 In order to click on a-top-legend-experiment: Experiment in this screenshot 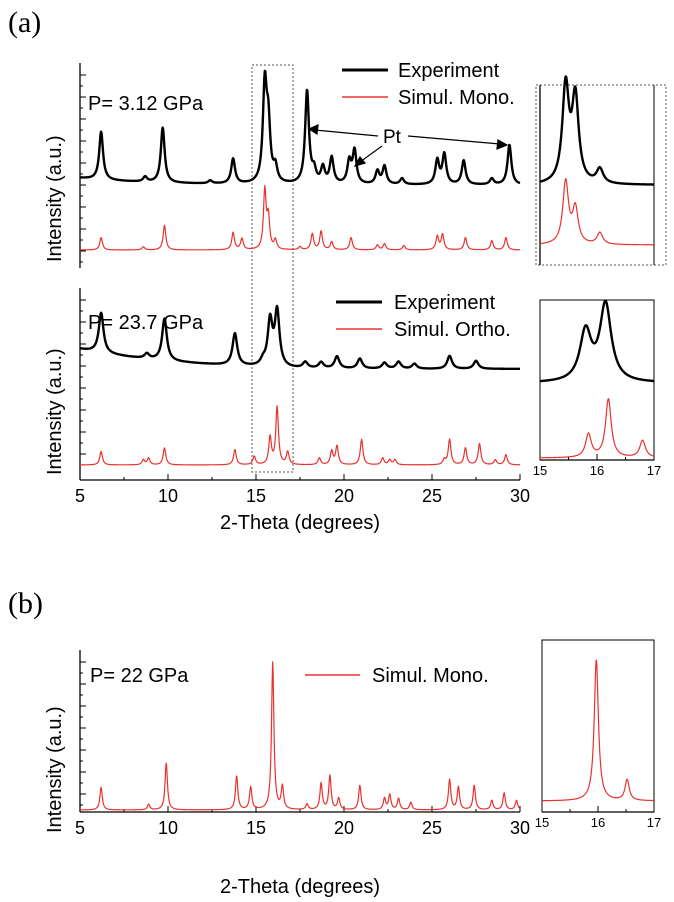, I will do `click(449, 71)`.